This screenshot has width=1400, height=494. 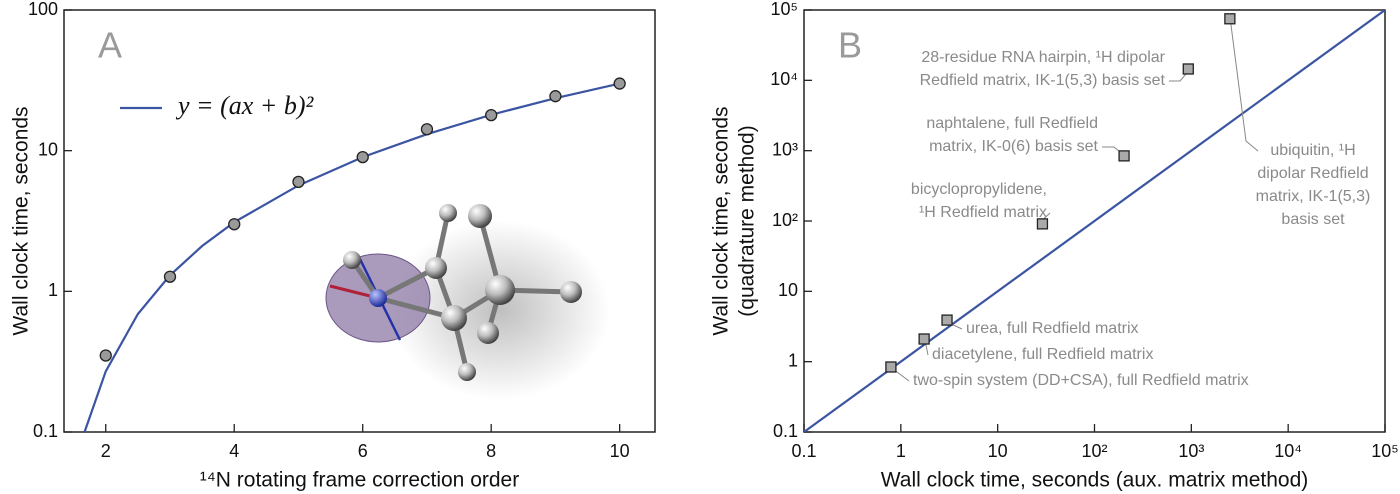 I want to click on annotation: 28-residue RNA hairpin, ¹H dipolar, so click(x=1043, y=57).